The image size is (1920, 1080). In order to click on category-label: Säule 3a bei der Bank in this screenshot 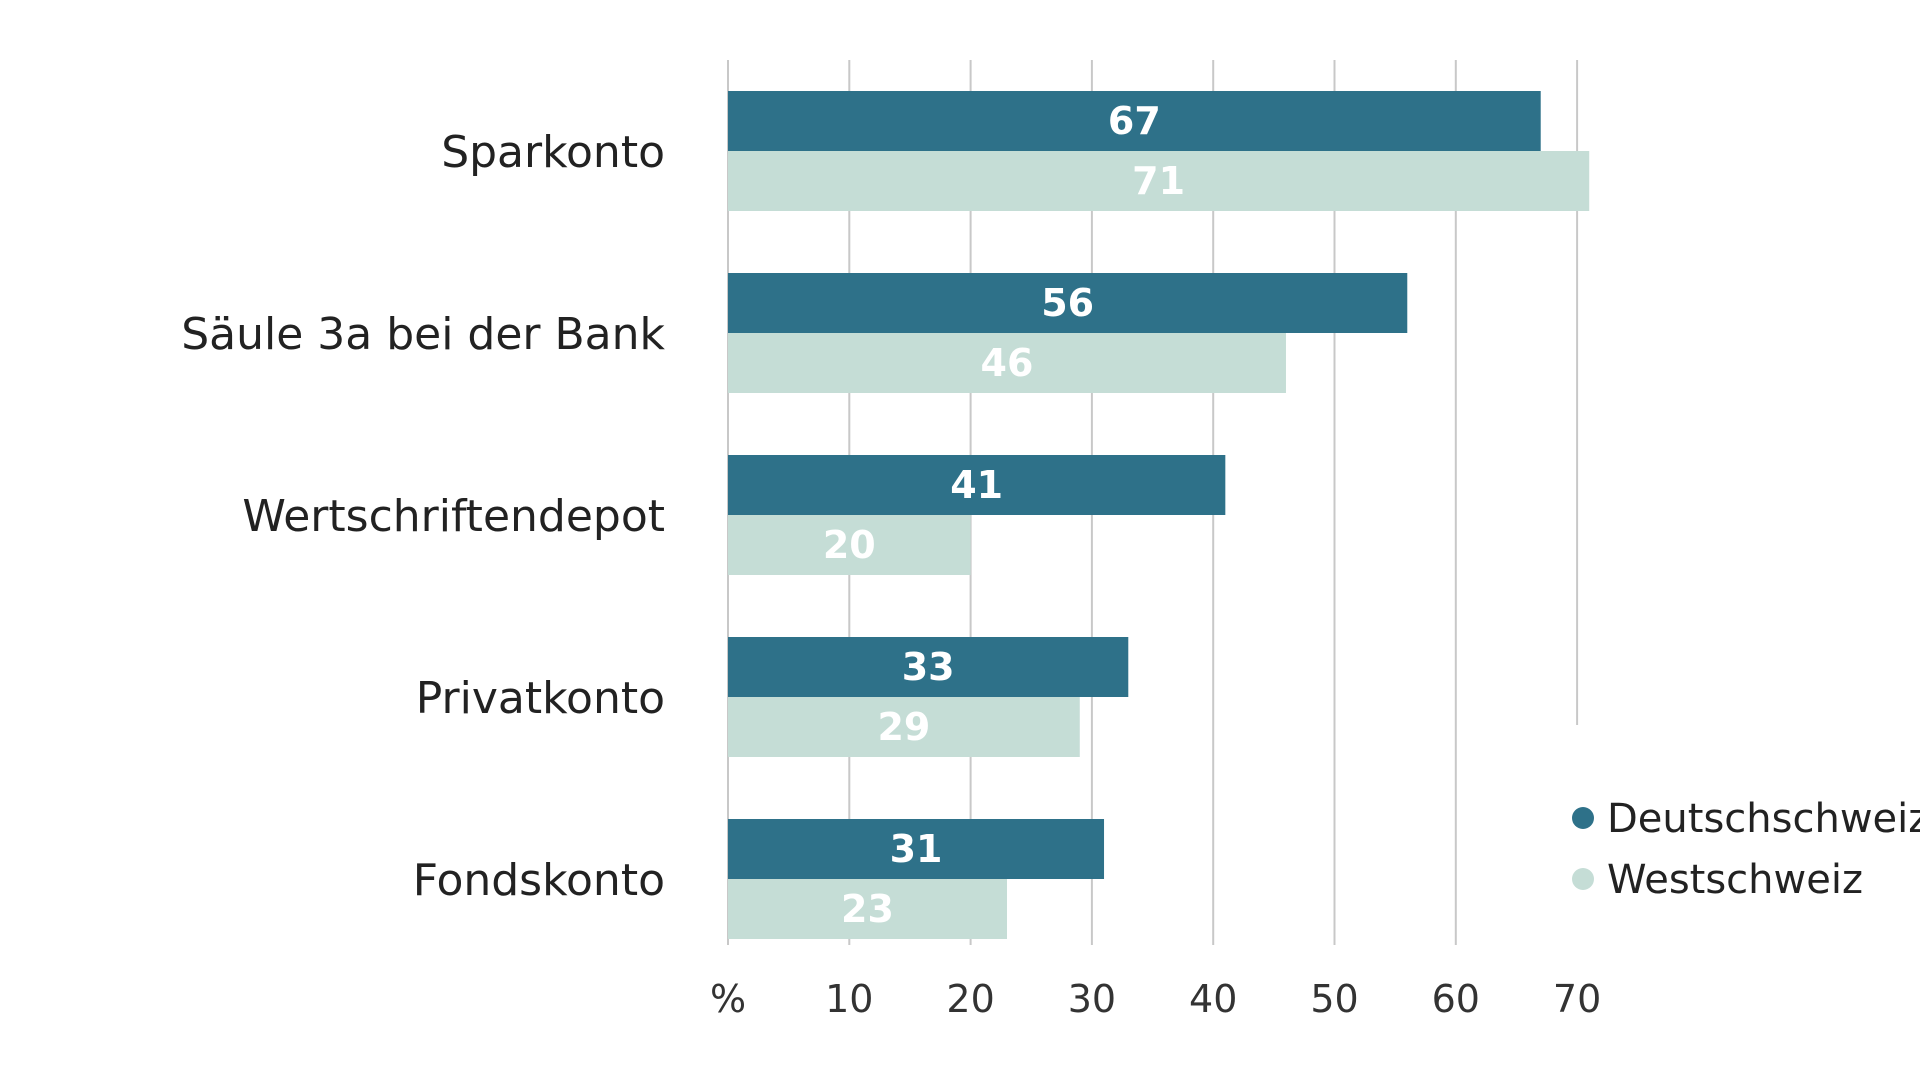, I will do `click(423, 334)`.